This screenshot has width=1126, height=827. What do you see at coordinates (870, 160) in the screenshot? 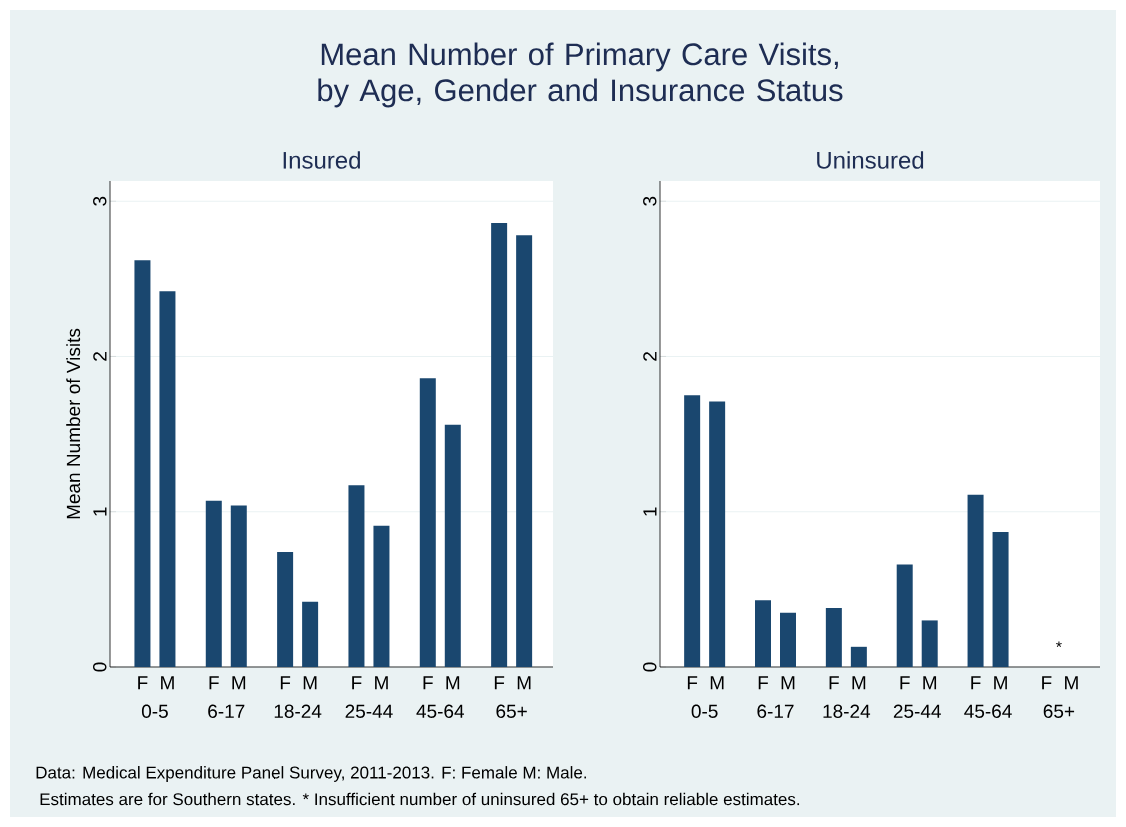
I see `chart-subtitle: Uninsured` at bounding box center [870, 160].